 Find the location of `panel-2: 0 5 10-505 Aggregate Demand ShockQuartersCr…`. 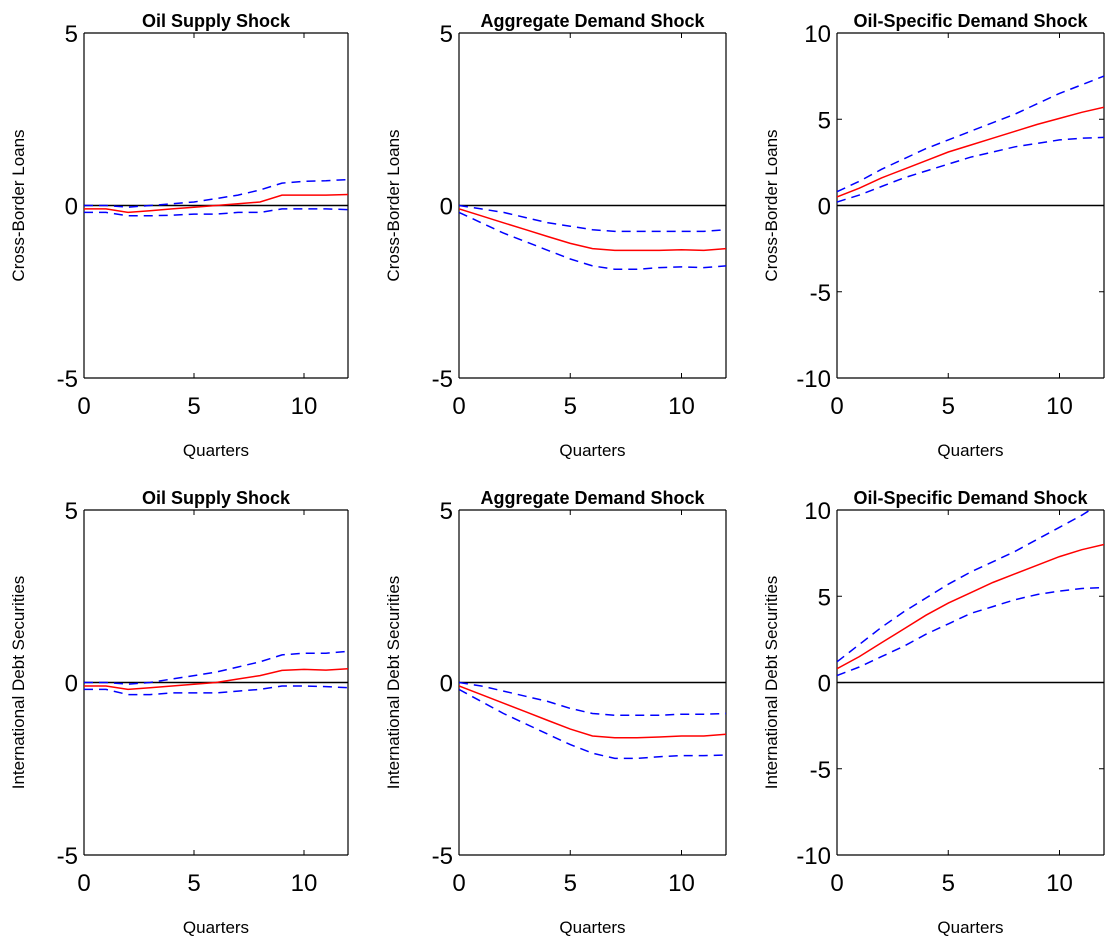

panel-2: 0 5 10-505 Aggregate Demand ShockQuartersCr… is located at coordinates (555, 235).